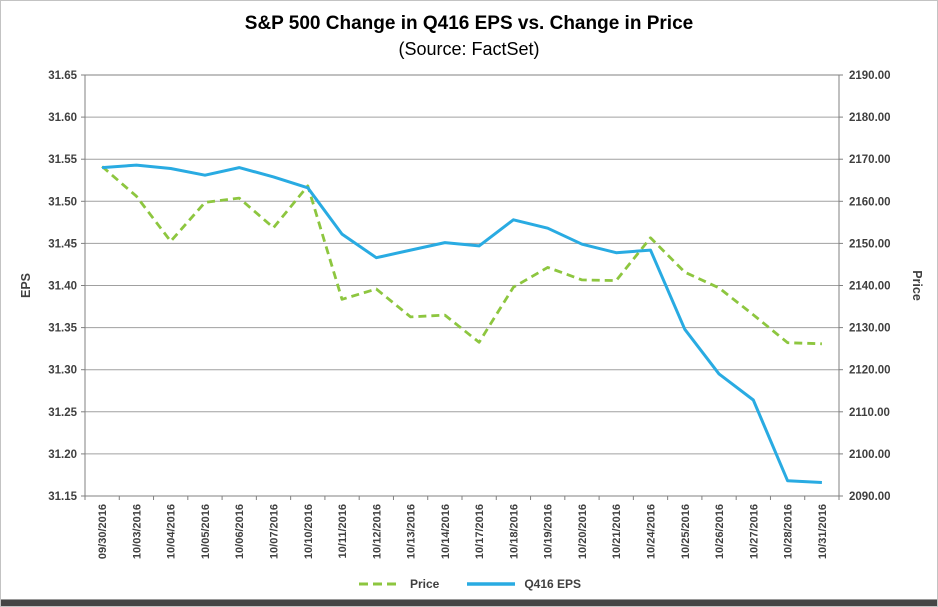 The height and width of the screenshot is (607, 938). I want to click on price-dash-swatch, so click(379, 584).